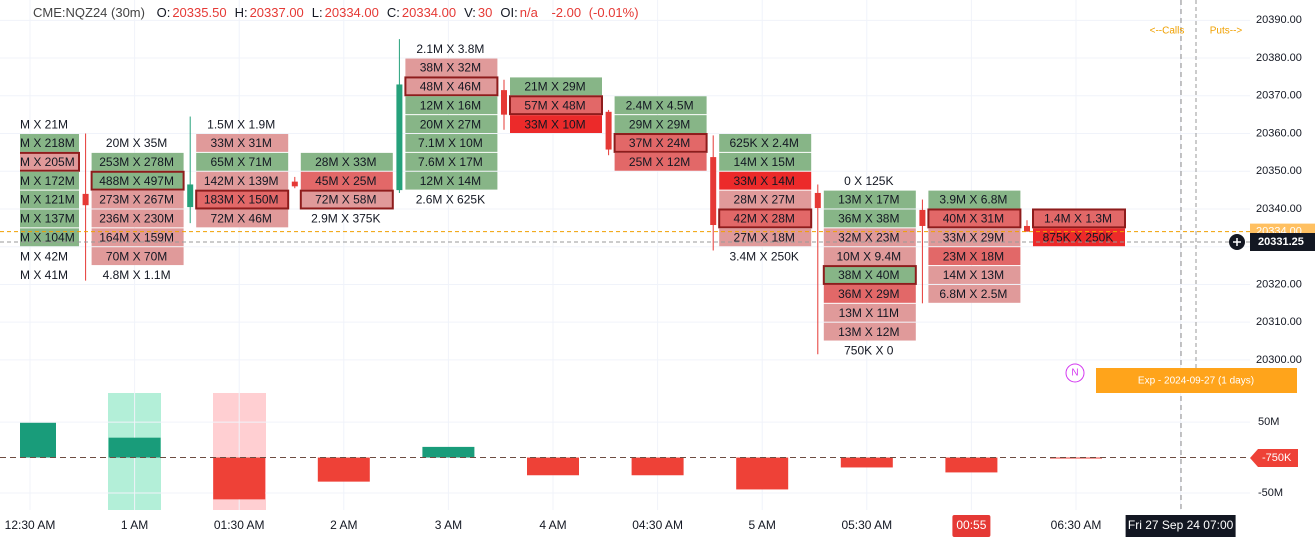 This screenshot has width=1315, height=544. Describe the element at coordinates (1279, 96) in the screenshot. I see `y-tick-label: 20370.00` at that location.